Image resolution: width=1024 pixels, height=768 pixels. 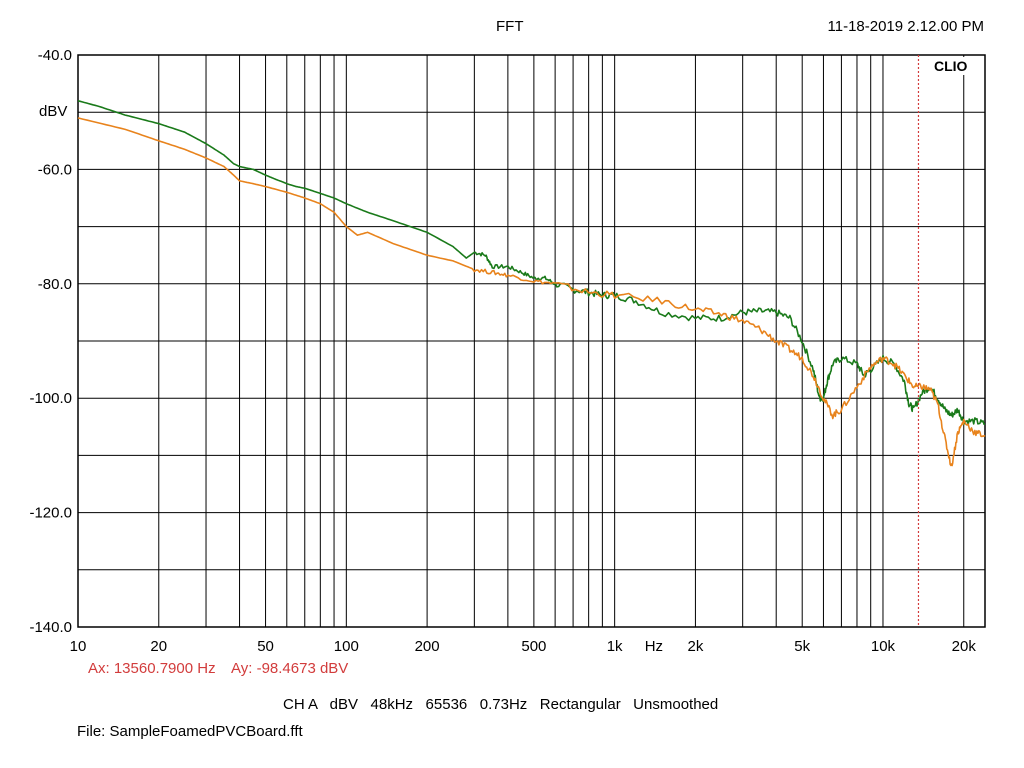 I want to click on brand-label: CLIO, so click(x=951, y=66).